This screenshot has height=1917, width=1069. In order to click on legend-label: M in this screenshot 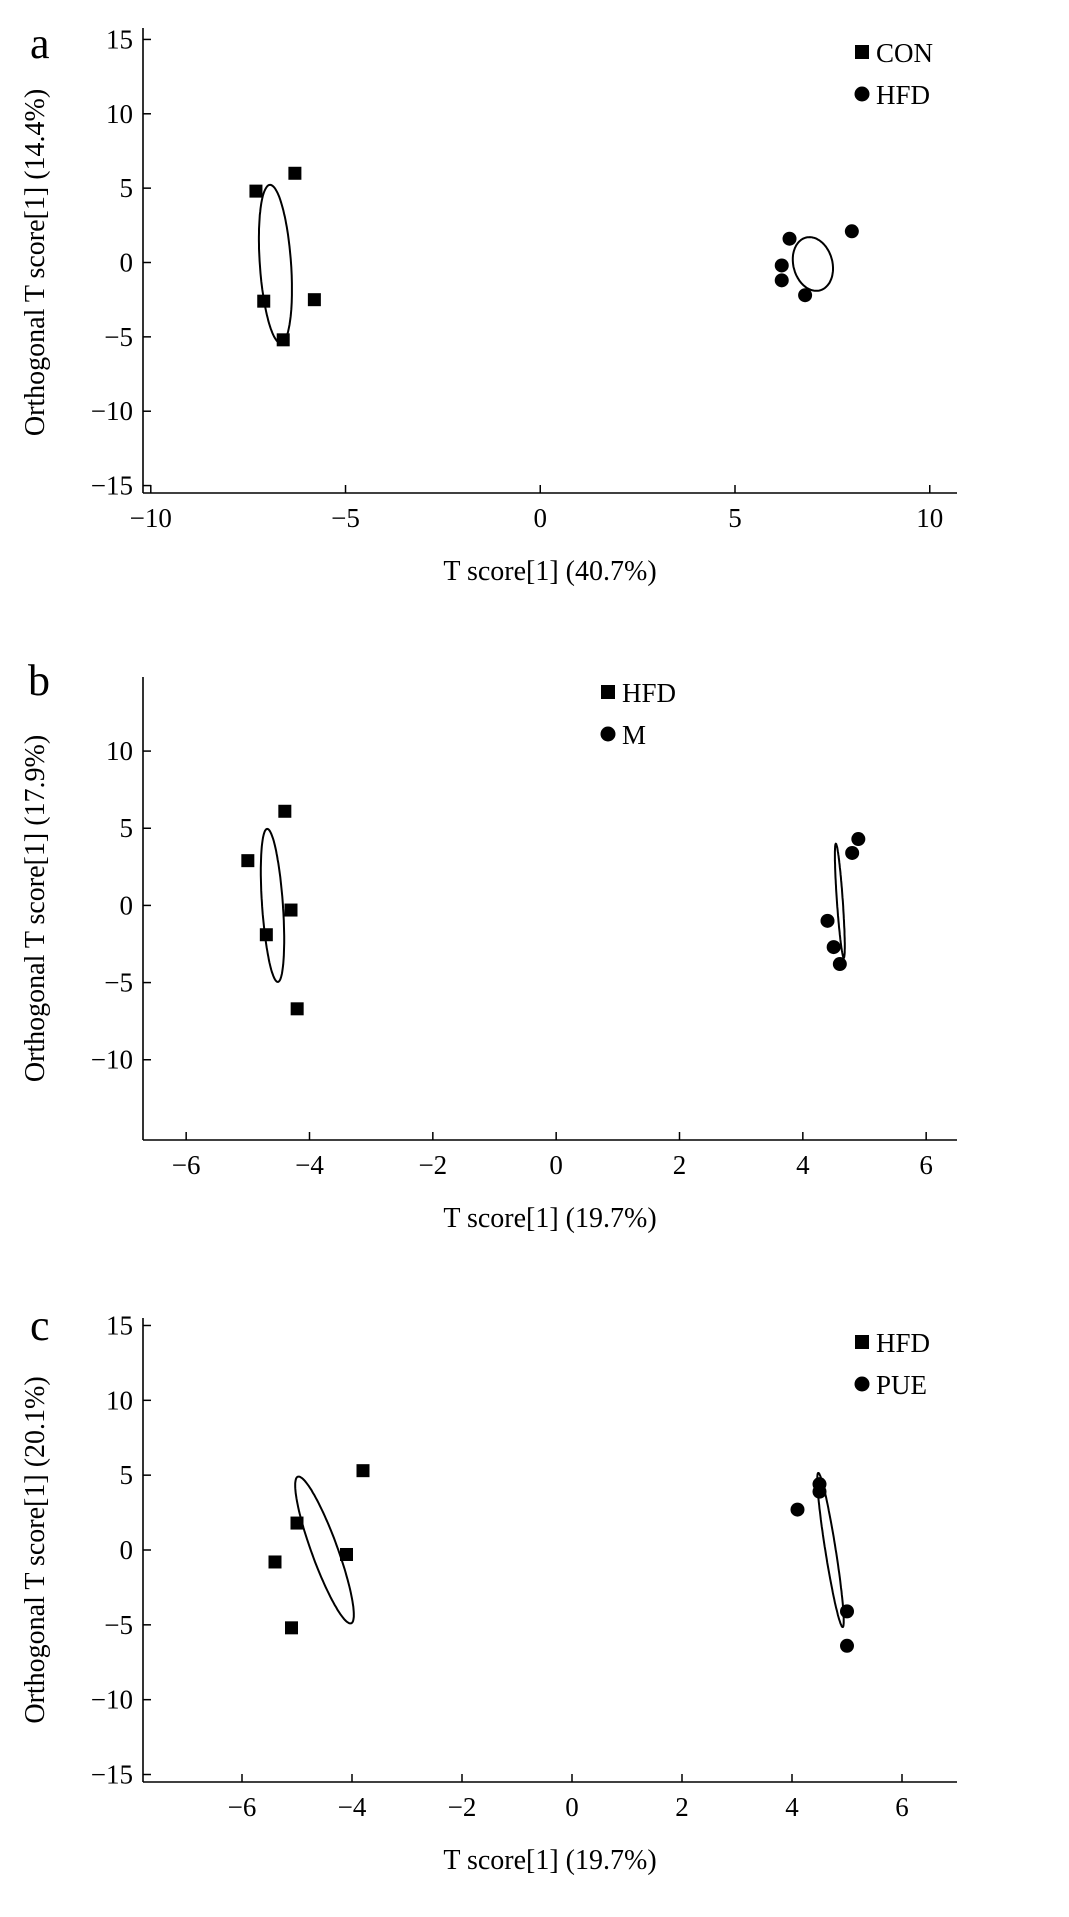, I will do `click(634, 735)`.